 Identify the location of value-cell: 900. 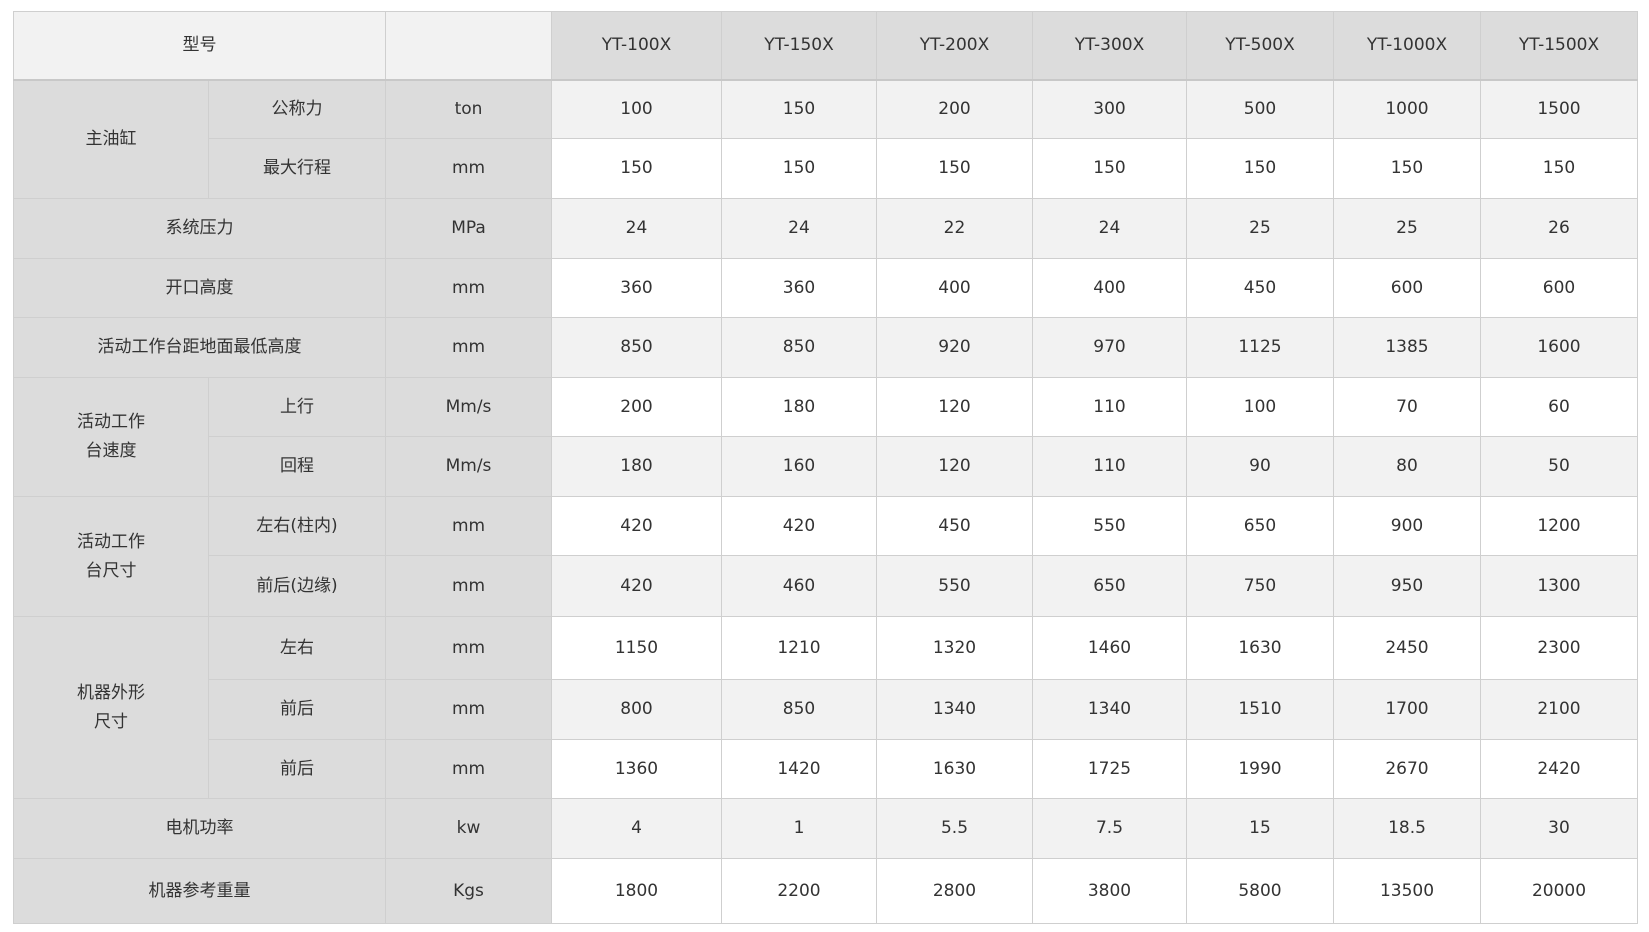
(1407, 526).